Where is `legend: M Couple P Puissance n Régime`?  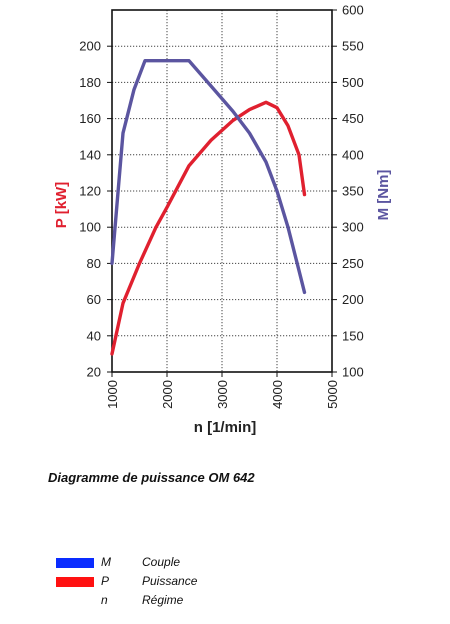
legend: M Couple P Puissance n Régime is located at coordinates (186, 583).